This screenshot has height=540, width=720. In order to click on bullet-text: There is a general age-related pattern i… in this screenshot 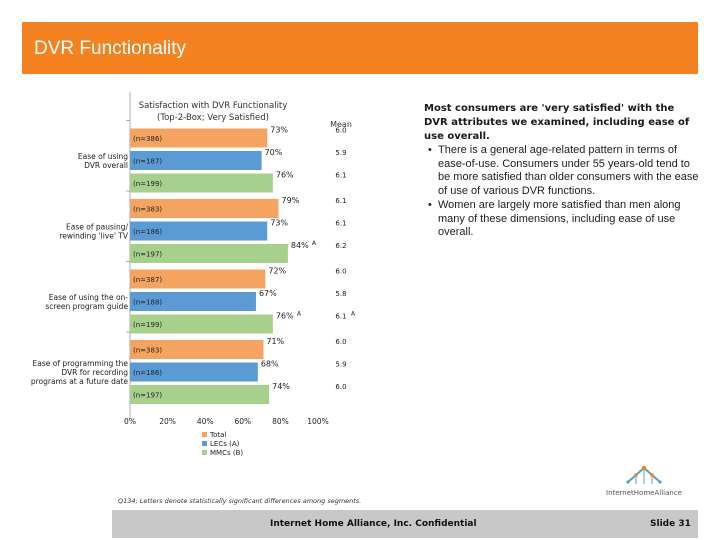, I will do `click(568, 170)`.